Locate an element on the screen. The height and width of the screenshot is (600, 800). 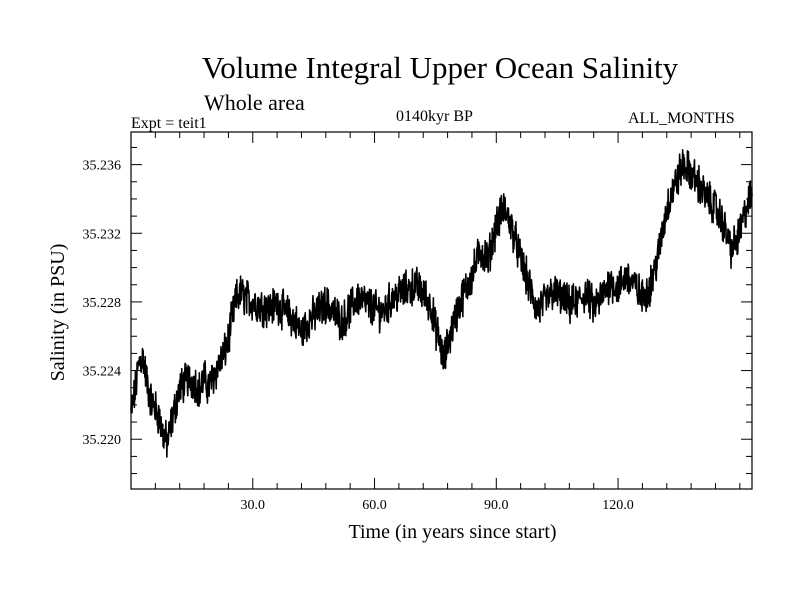
x-tick-label: 30.0 is located at coordinates (253, 505).